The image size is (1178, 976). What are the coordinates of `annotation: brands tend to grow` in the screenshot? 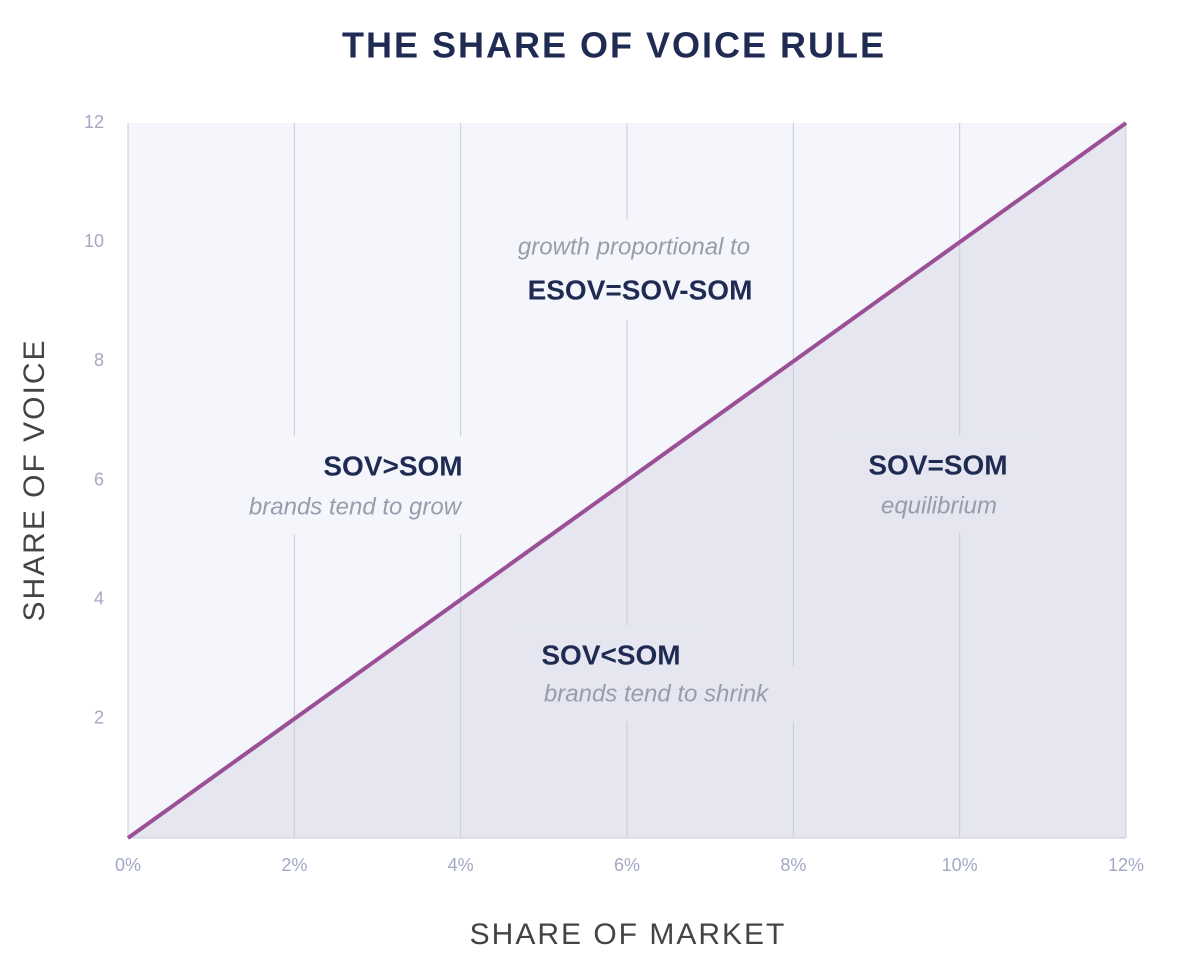 It's located at (356, 506).